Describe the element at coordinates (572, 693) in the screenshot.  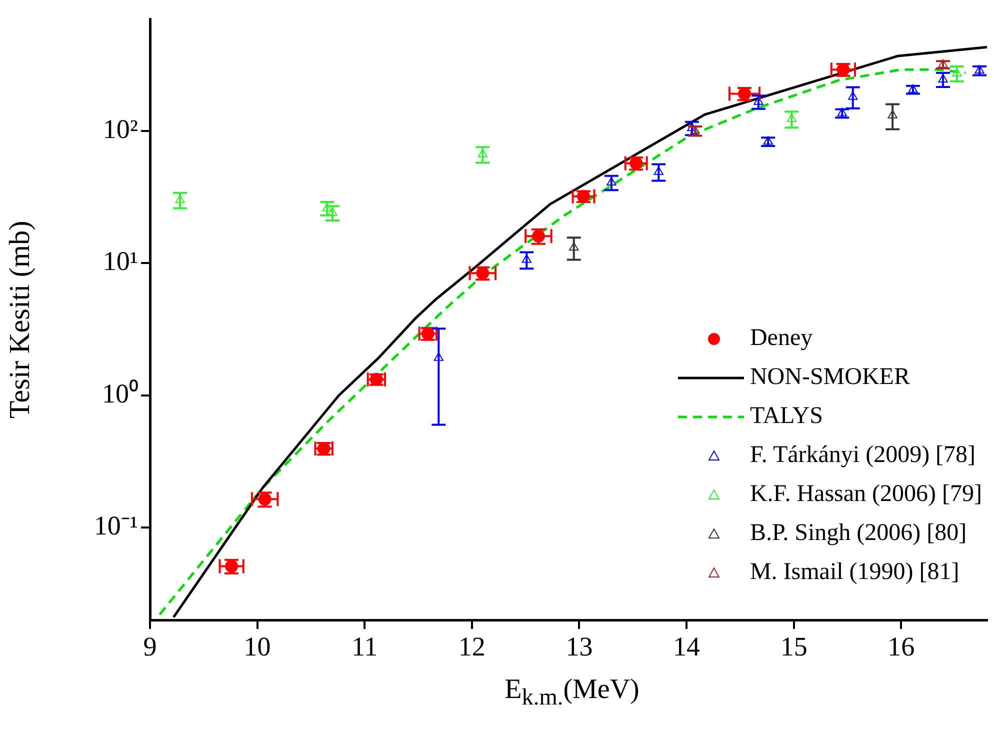
I see `x-axis-title: E$_{k.m.}$(MeV)` at that location.